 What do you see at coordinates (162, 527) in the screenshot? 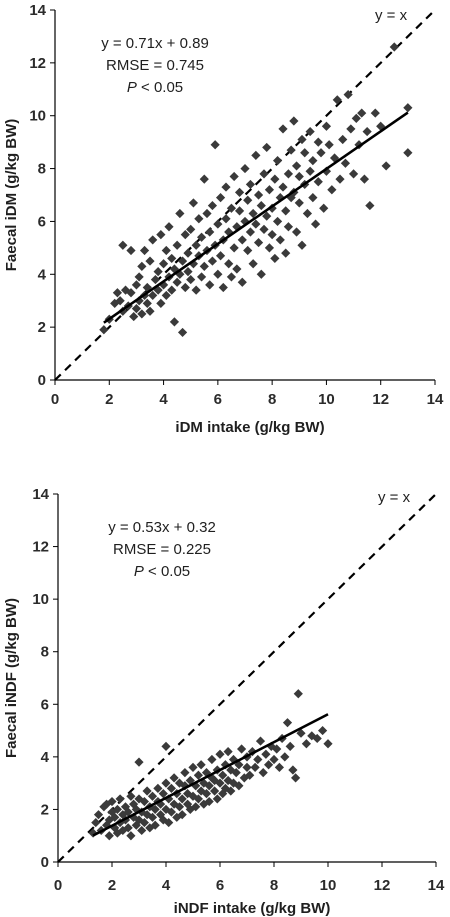
I see `regression-equation: y = 0.53x + 0.32` at bounding box center [162, 527].